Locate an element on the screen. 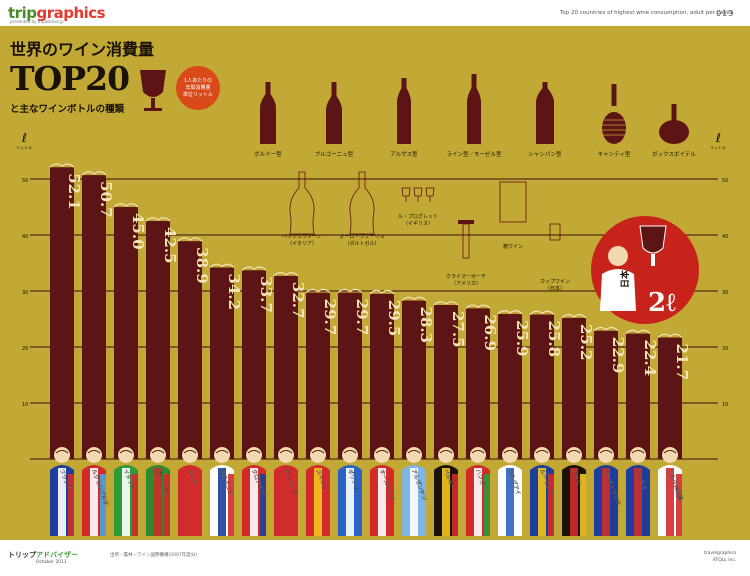 The height and width of the screenshot is (576, 750). bar-value-label: 34.2 is located at coordinates (234, 291).